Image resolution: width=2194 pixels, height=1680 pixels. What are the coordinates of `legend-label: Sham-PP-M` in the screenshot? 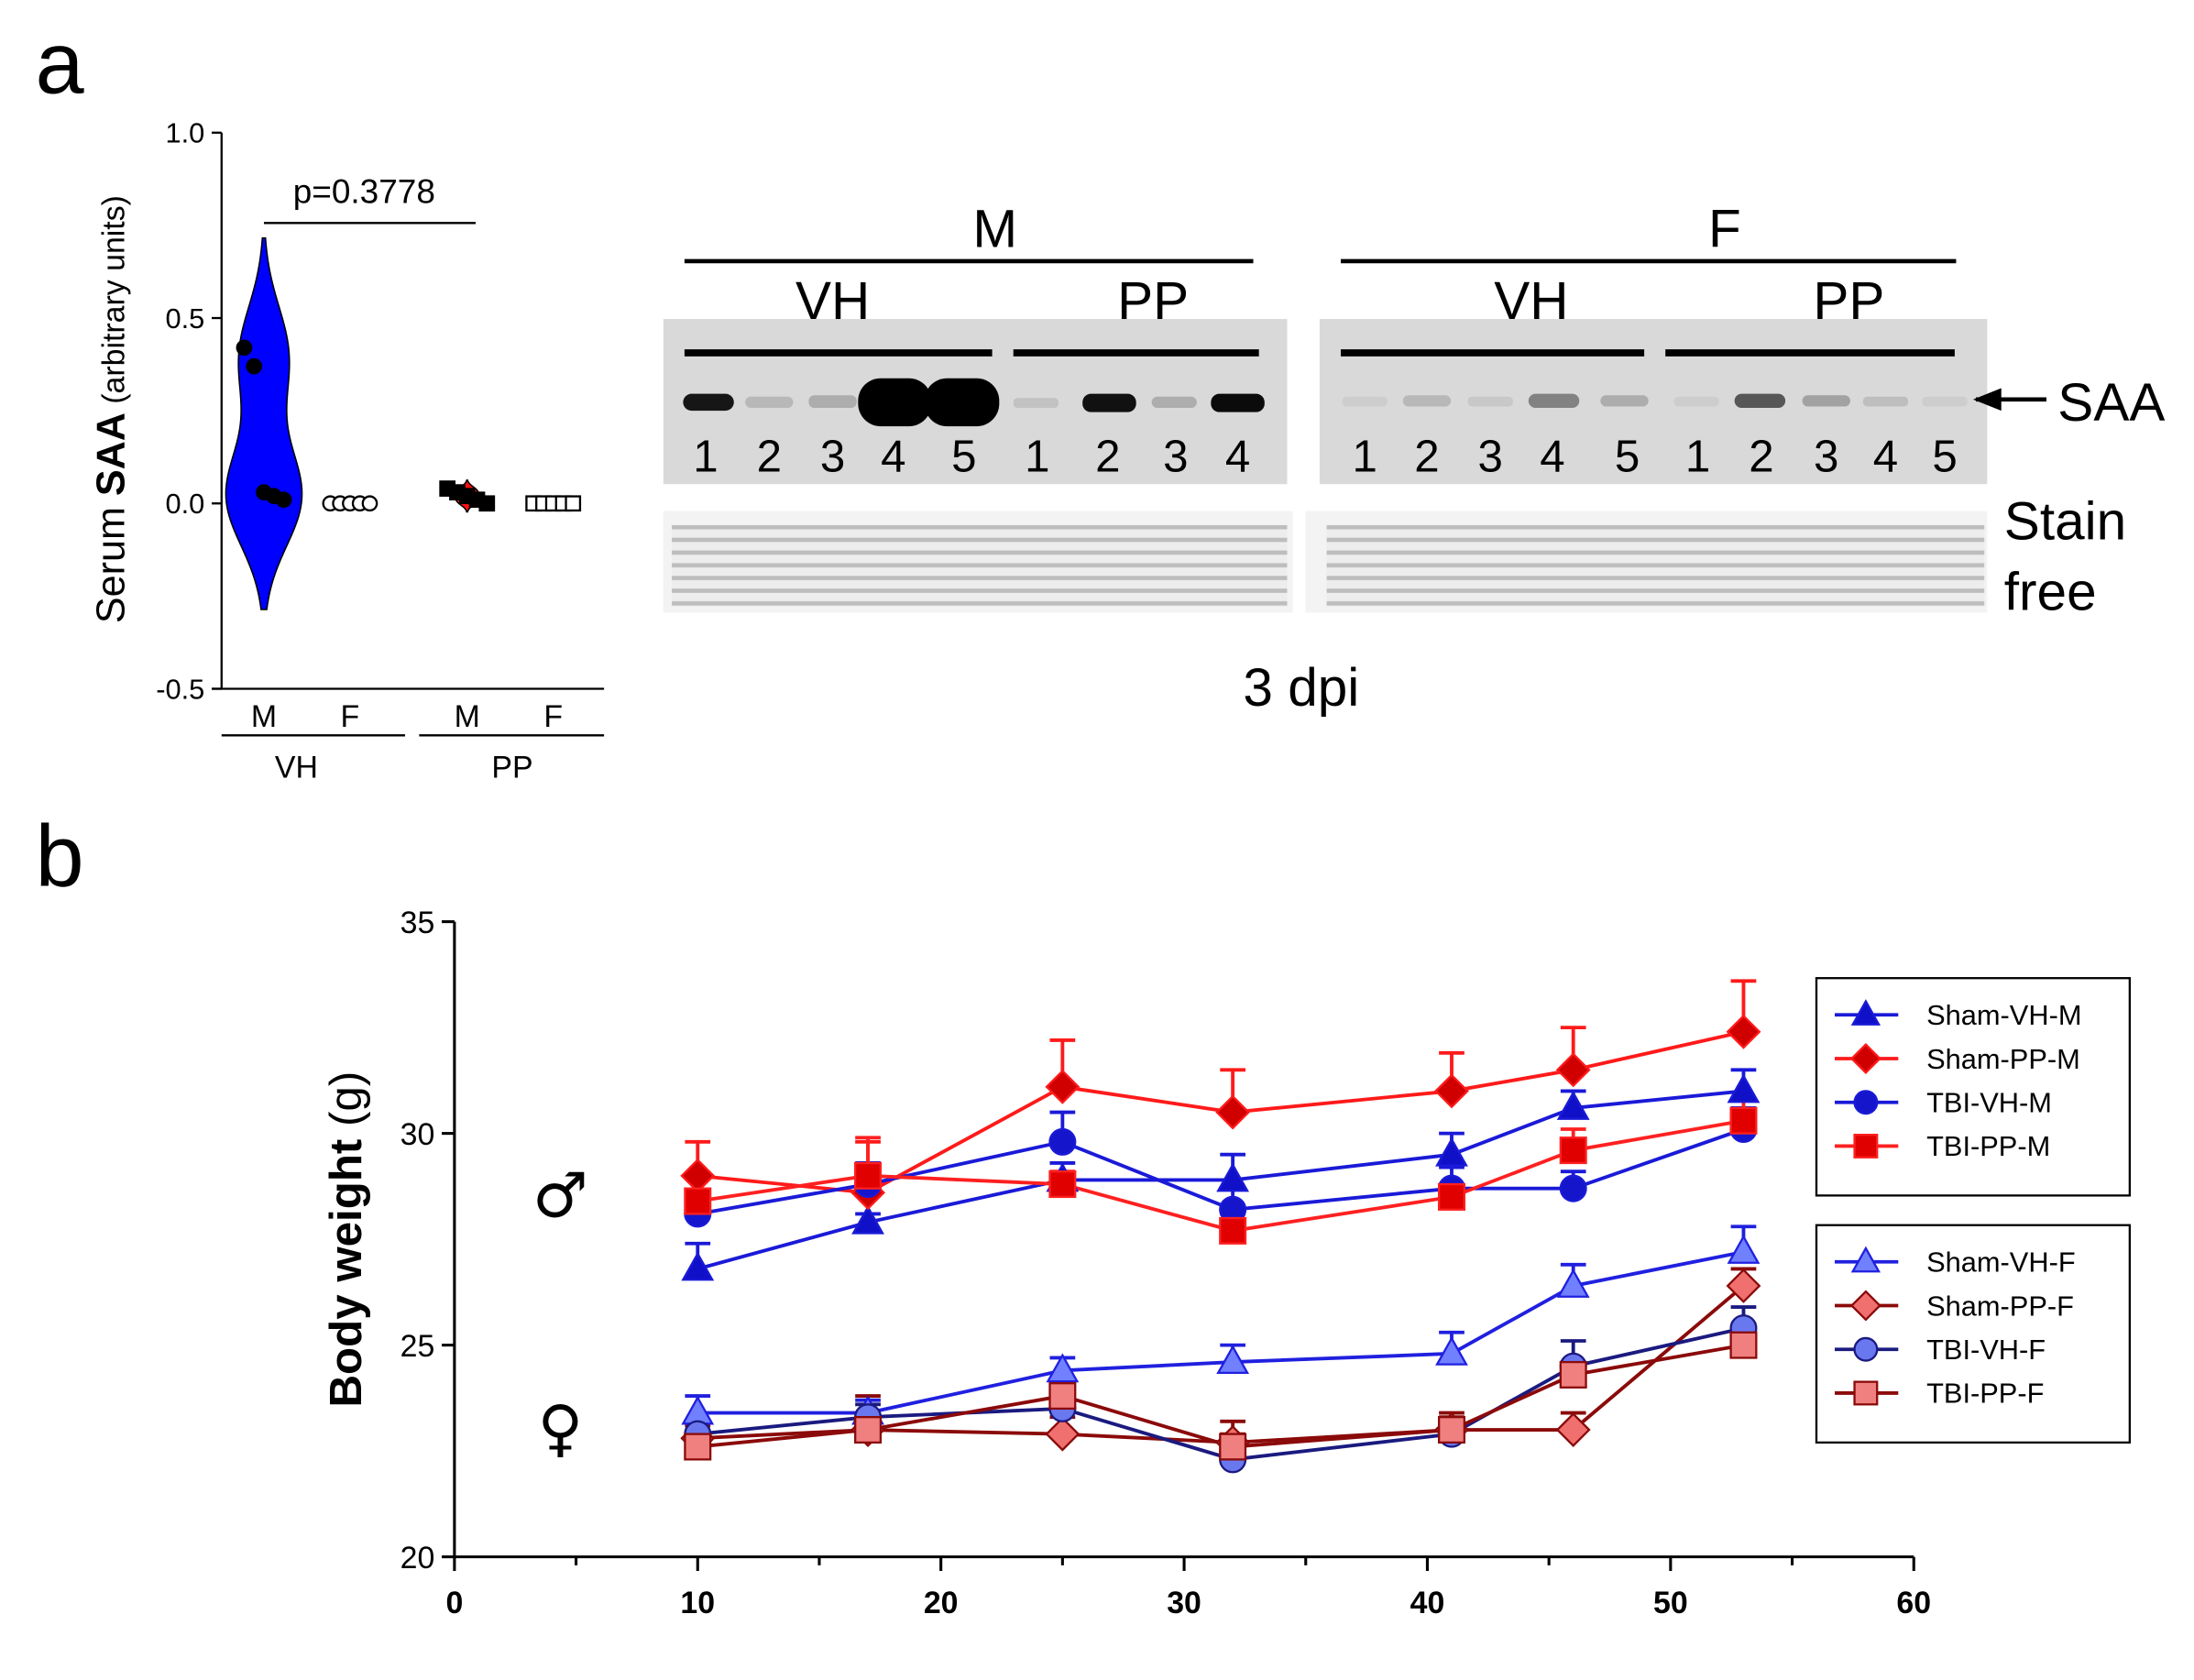 It's located at (2003, 1059).